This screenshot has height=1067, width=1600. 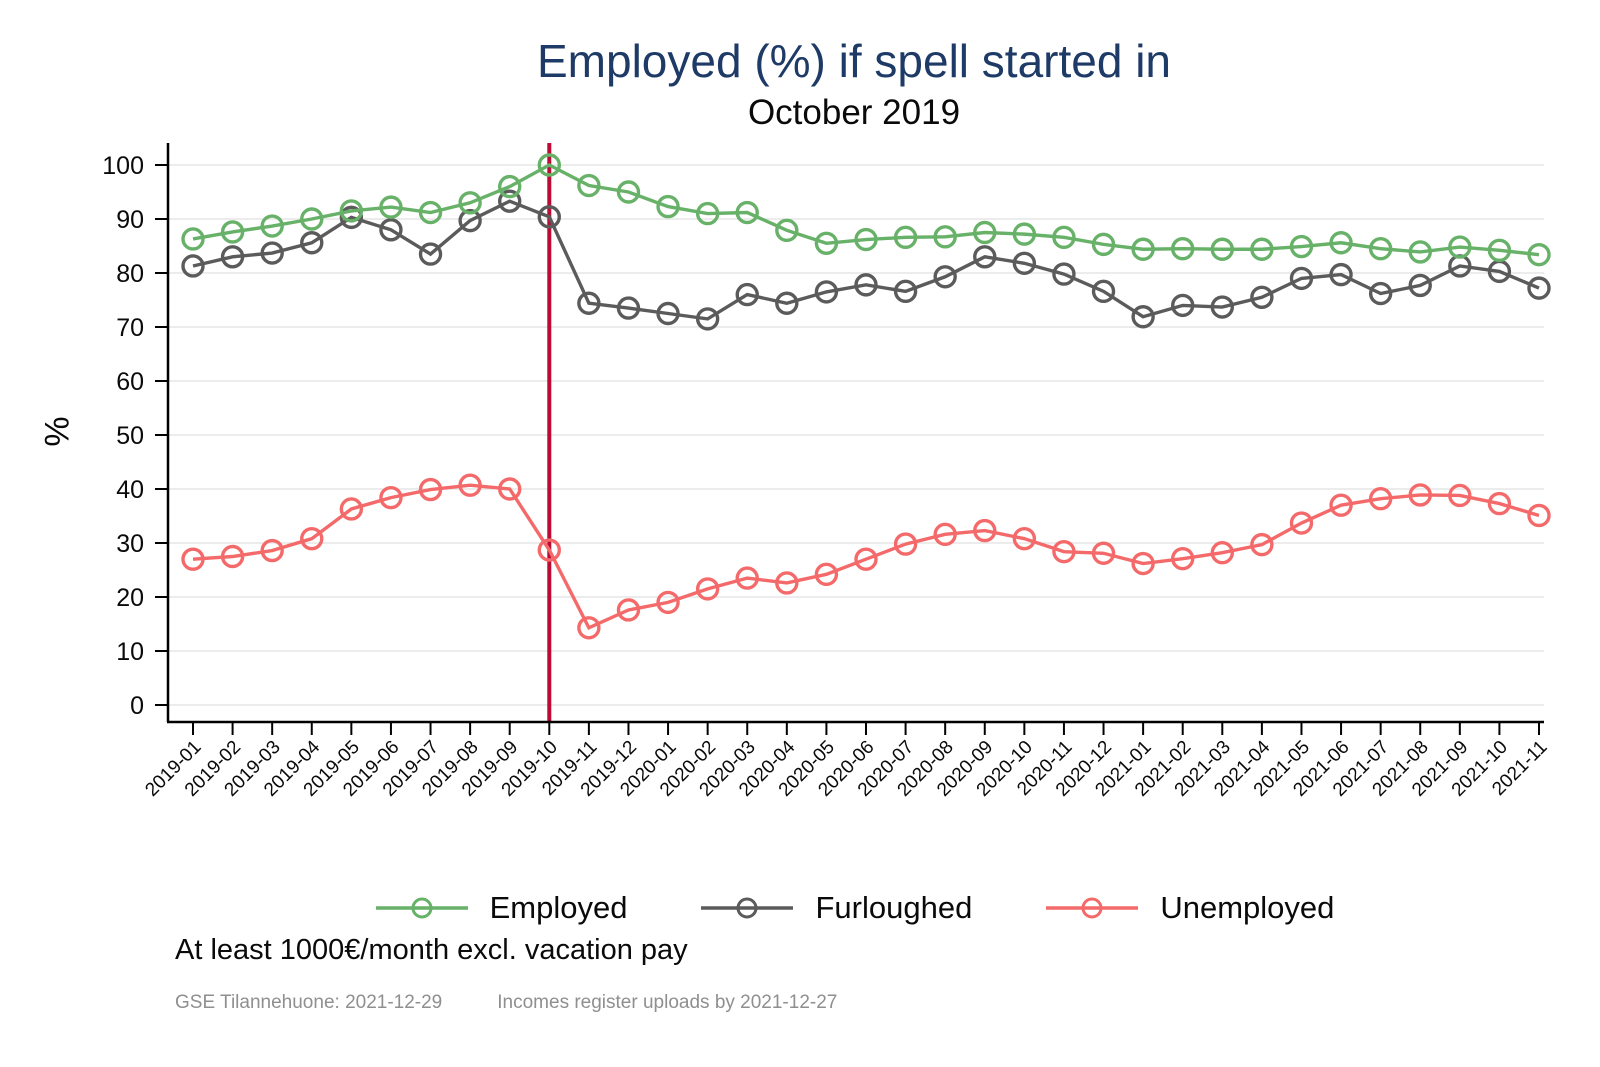 I want to click on y-tick-label: 30, so click(x=130, y=544).